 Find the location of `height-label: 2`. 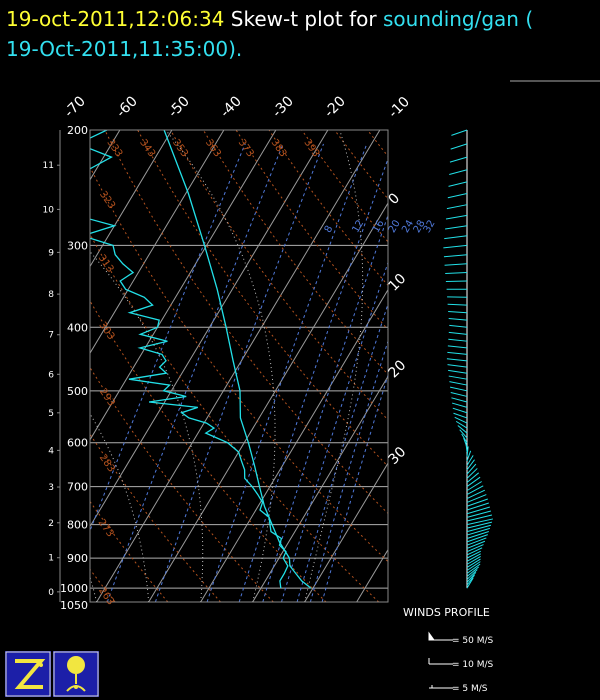

height-label: 2 is located at coordinates (51, 524).